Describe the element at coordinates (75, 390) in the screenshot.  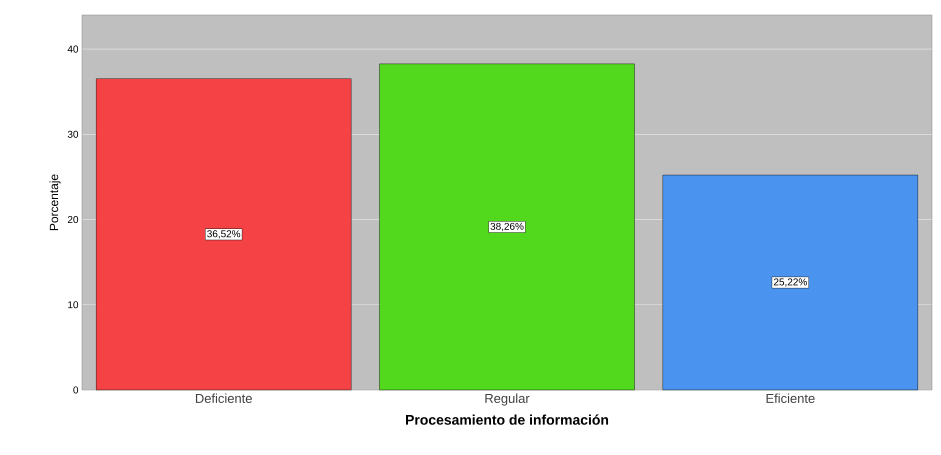
I see `y-tick-label: 0` at that location.